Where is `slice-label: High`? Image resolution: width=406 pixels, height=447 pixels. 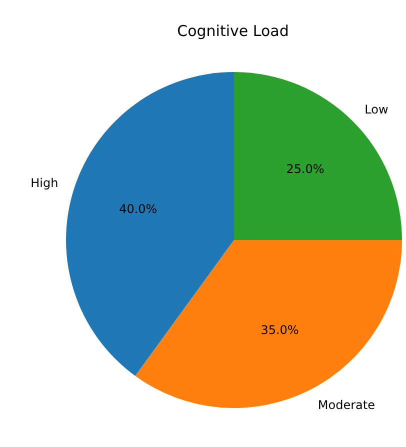
slice-label: High is located at coordinates (44, 183).